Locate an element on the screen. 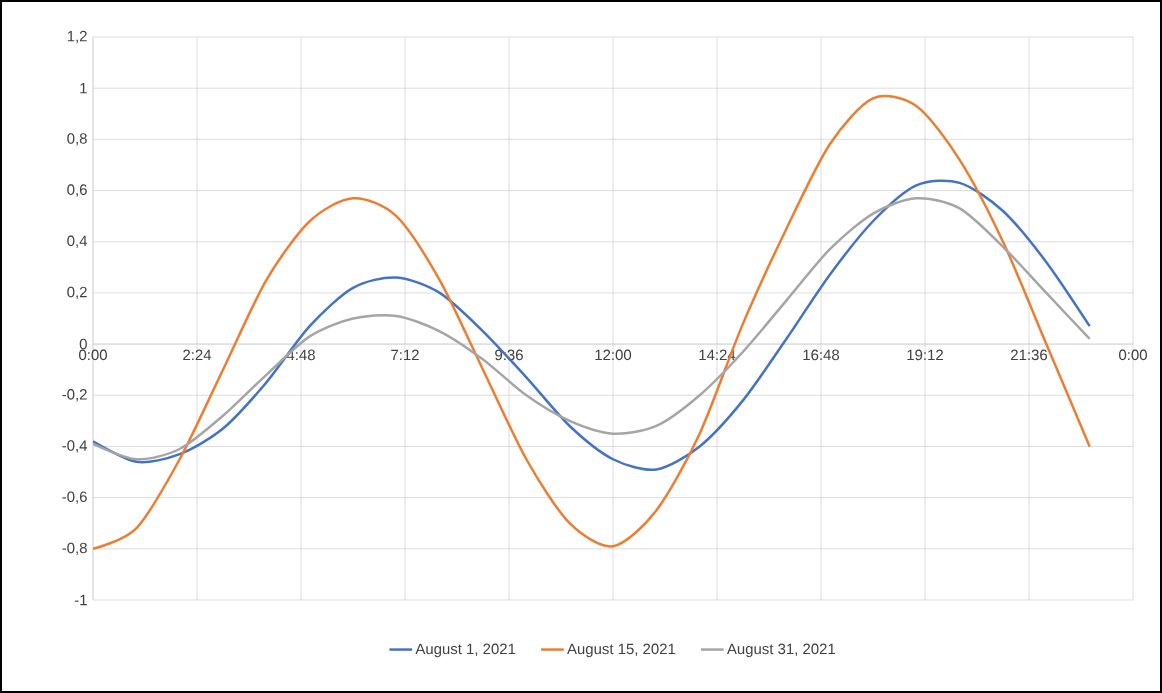 The width and height of the screenshot is (1162, 693). y-tick-label: 0,2 is located at coordinates (77, 293).